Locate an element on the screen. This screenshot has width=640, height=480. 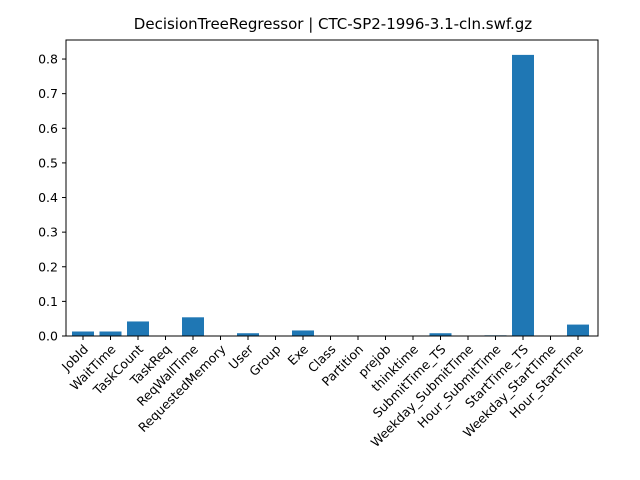
bar-waittime is located at coordinates (110, 333).